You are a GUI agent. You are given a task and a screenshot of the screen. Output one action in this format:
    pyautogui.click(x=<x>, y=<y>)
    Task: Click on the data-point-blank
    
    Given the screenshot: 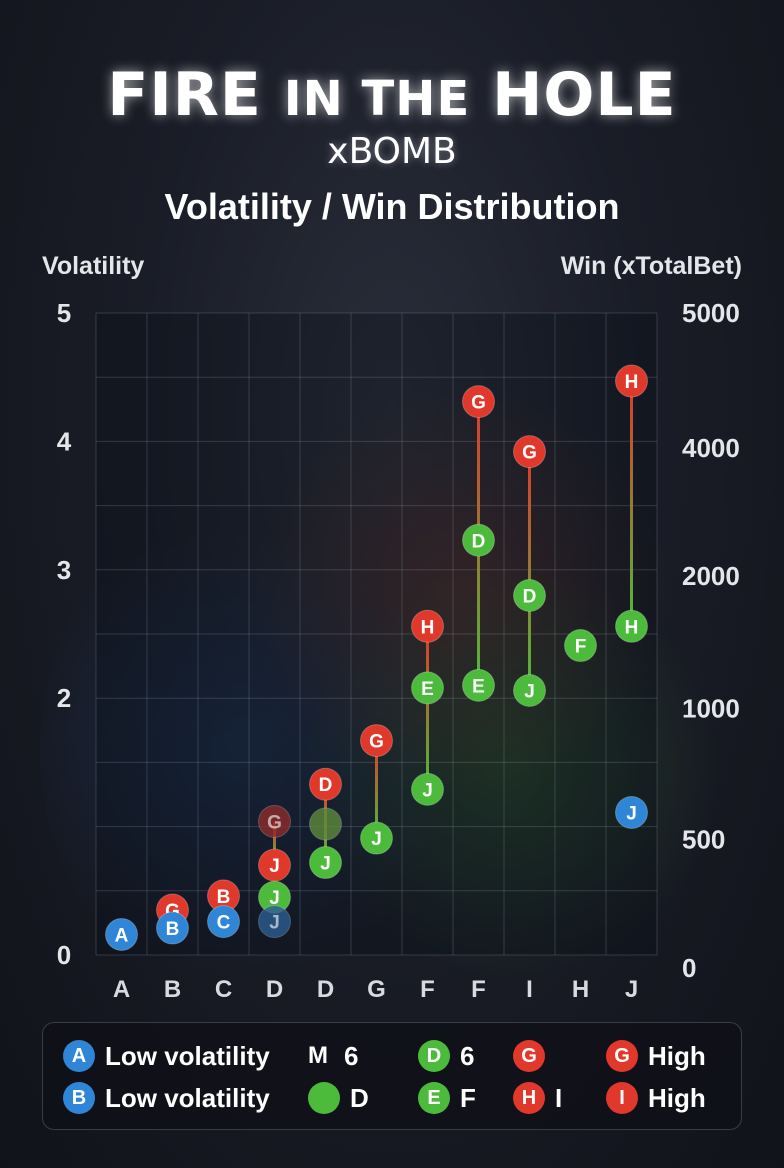 What is the action you would take?
    pyautogui.click(x=325, y=824)
    